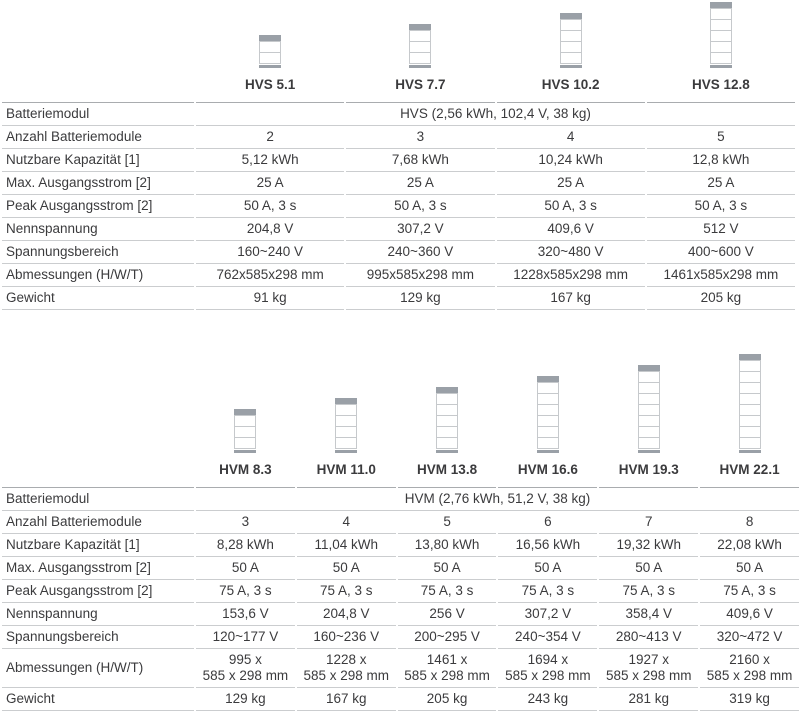  I want to click on spec-row: Gewicht 91 kg 129 kg 167 kg 205 kg, so click(398, 298).